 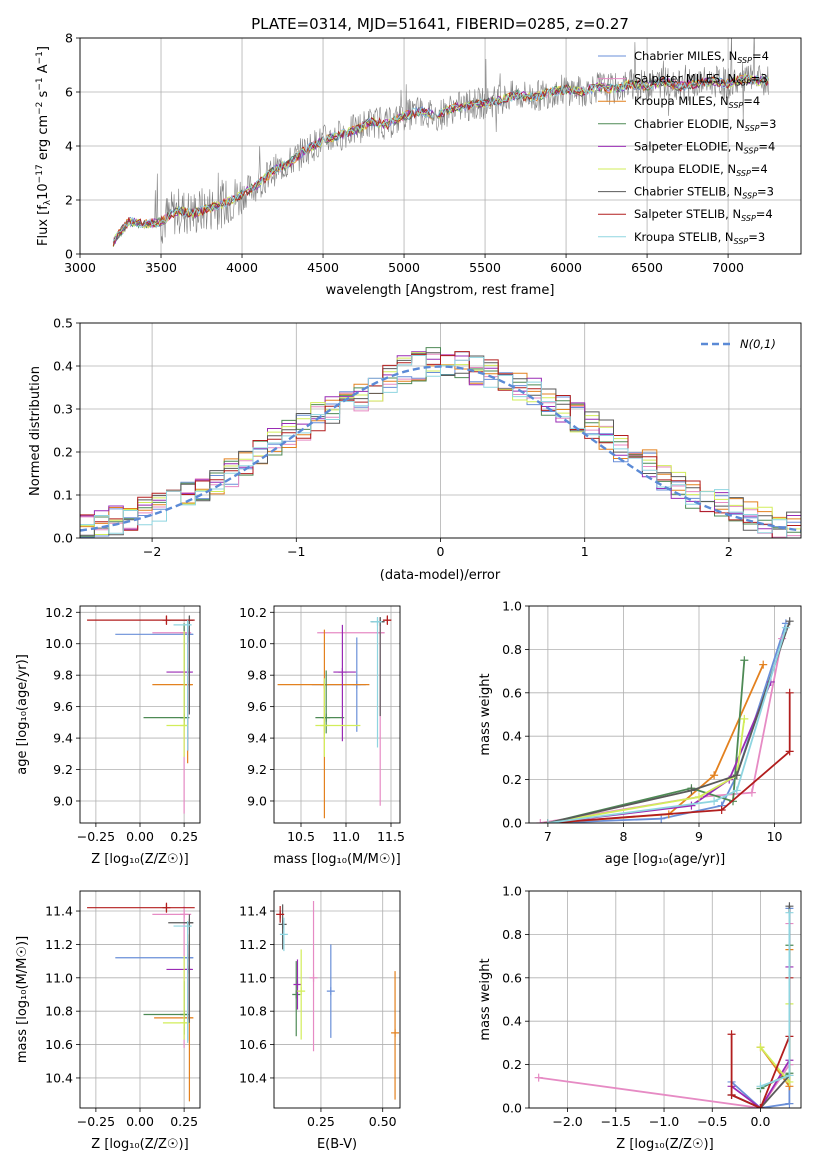 I want to click on legend-entry: Salpeter ELODIE, NSSP=4, so click(x=704, y=147).